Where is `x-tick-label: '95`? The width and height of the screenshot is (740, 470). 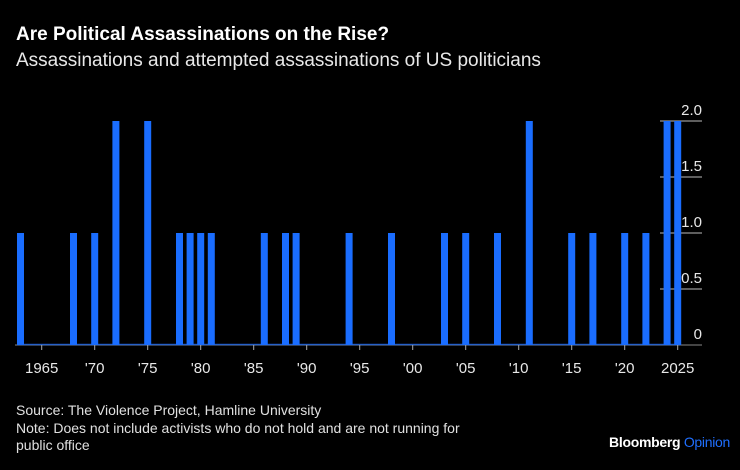
x-tick-label: '95 is located at coordinates (360, 368).